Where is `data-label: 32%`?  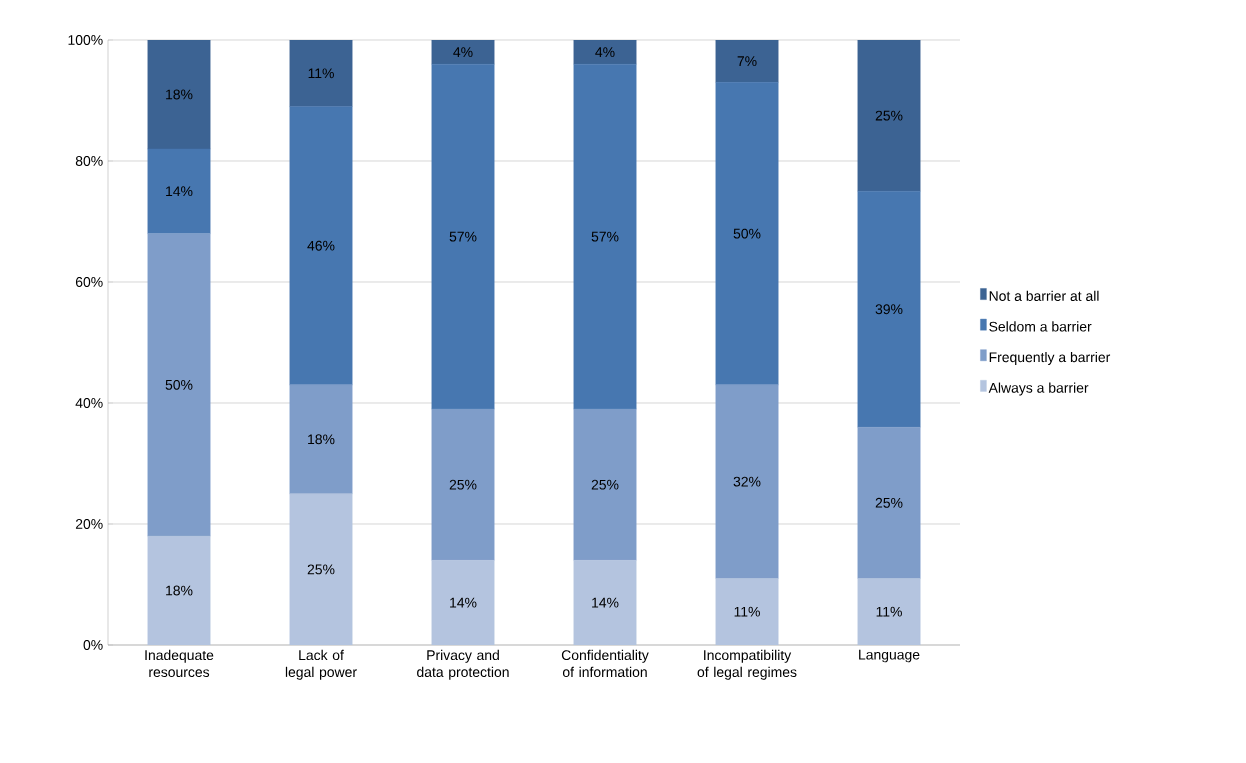
data-label: 32% is located at coordinates (747, 481).